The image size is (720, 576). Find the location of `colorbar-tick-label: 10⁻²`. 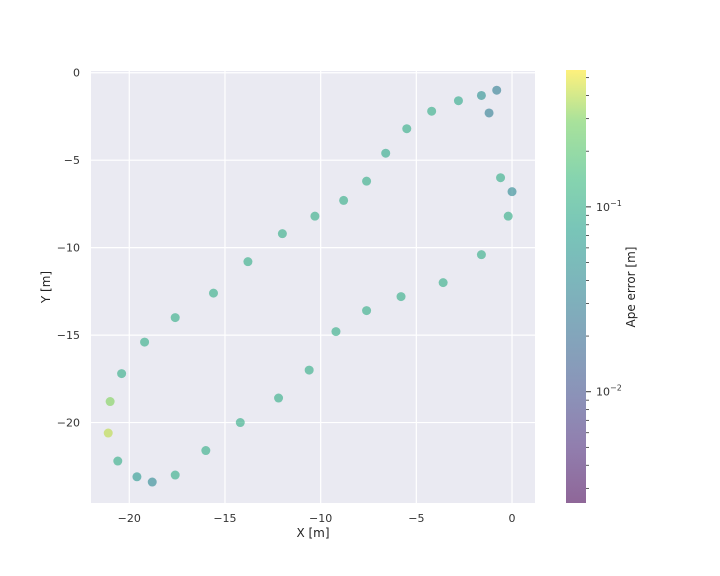

colorbar-tick-label: 10⁻² is located at coordinates (609, 391).